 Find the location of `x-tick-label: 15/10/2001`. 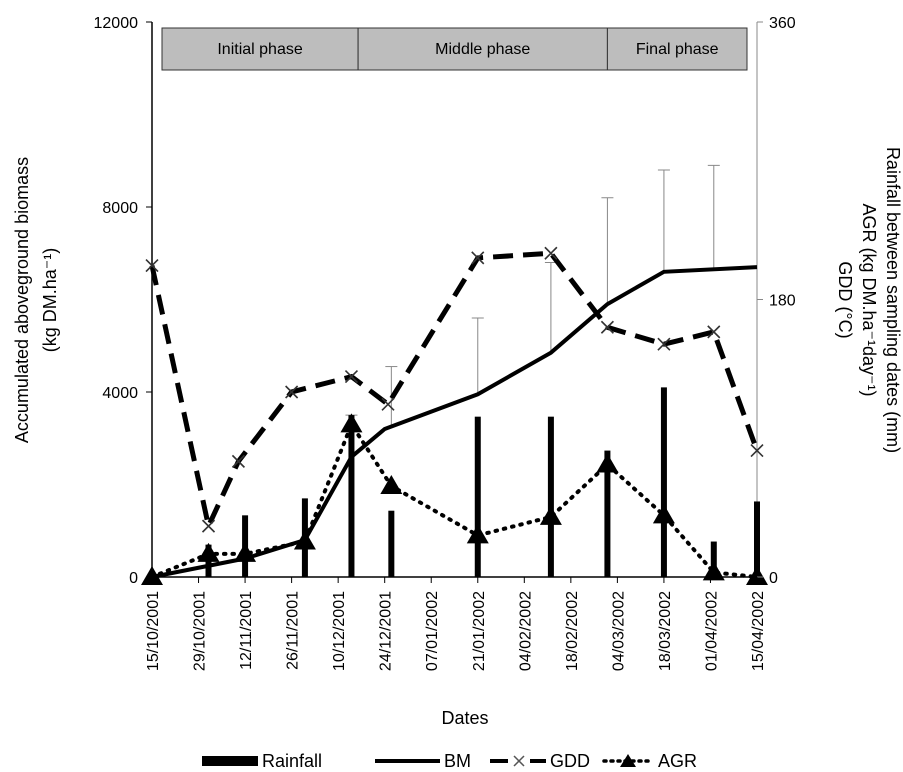

x-tick-label: 15/10/2001 is located at coordinates (153, 631).